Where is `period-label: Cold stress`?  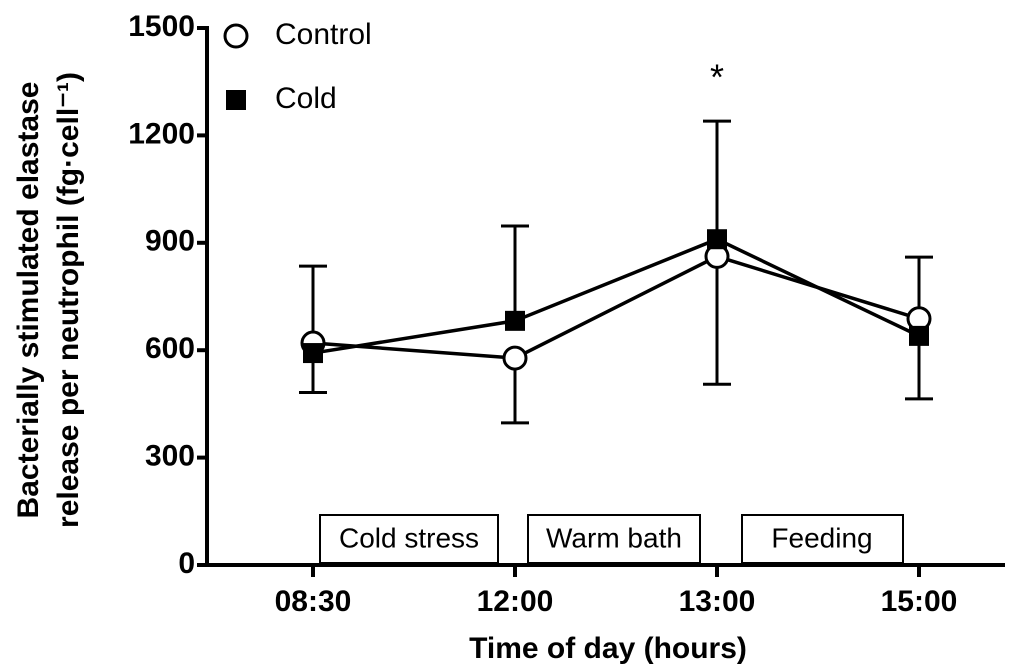 period-label: Cold stress is located at coordinates (409, 537).